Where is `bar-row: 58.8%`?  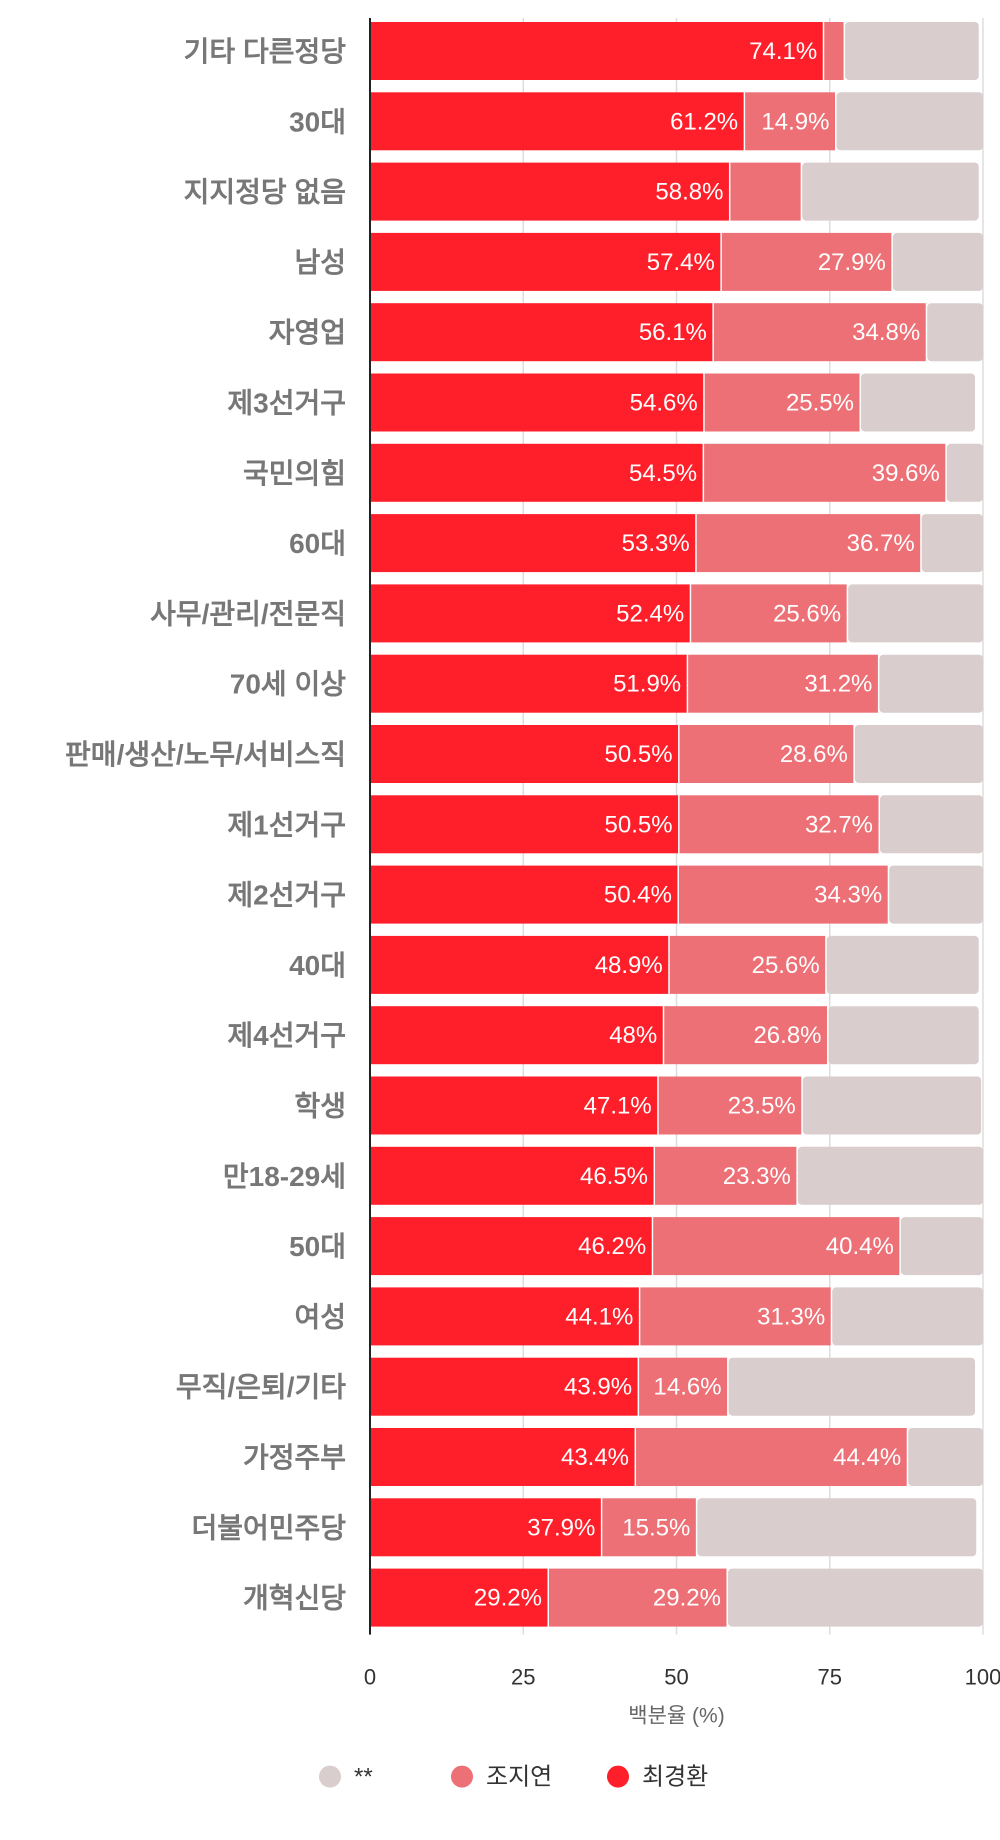 bar-row: 58.8% is located at coordinates (674, 191).